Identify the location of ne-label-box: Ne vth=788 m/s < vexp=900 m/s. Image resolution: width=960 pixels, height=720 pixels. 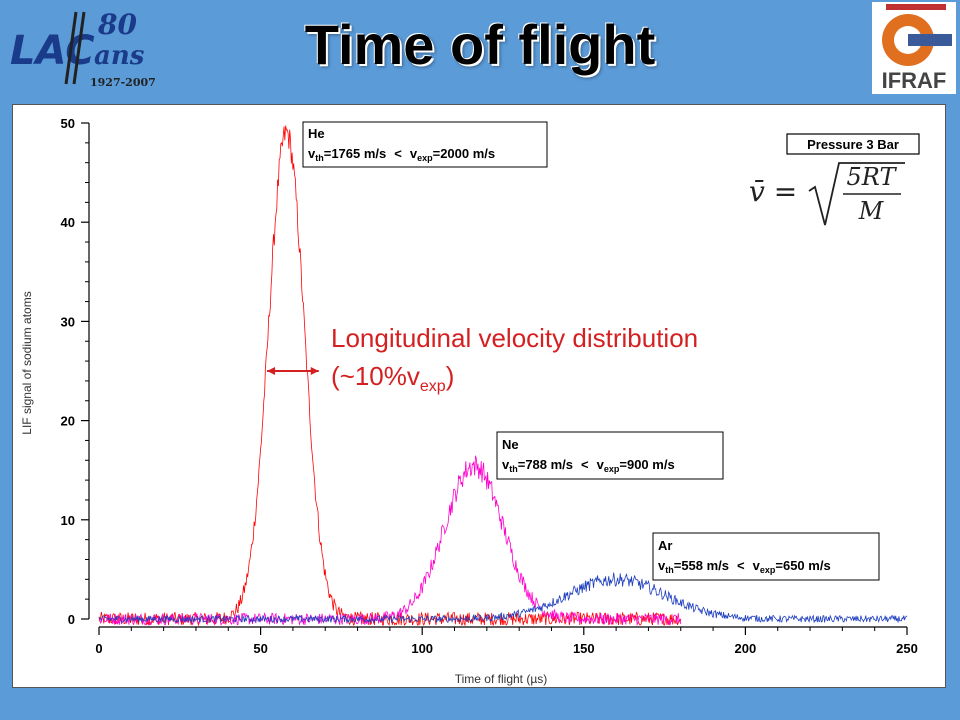
(610, 455).